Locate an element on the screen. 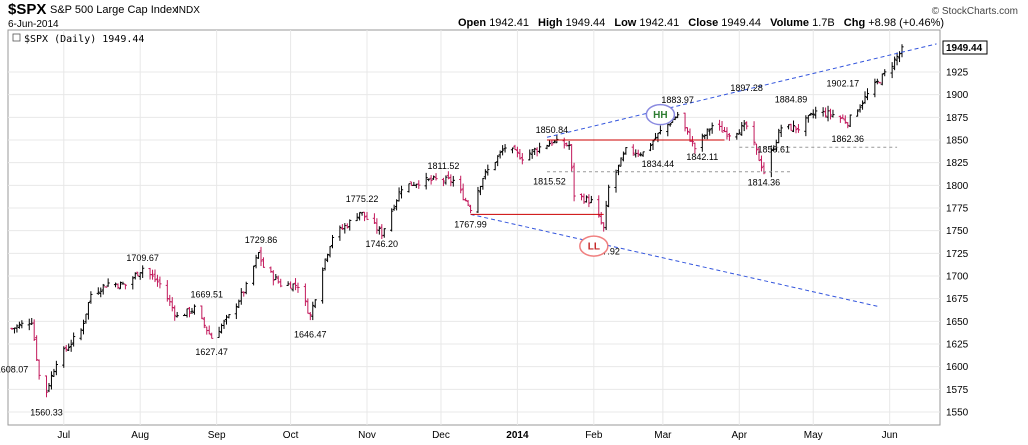 The image size is (1028, 445). x-tick-label: Apr is located at coordinates (740, 435).